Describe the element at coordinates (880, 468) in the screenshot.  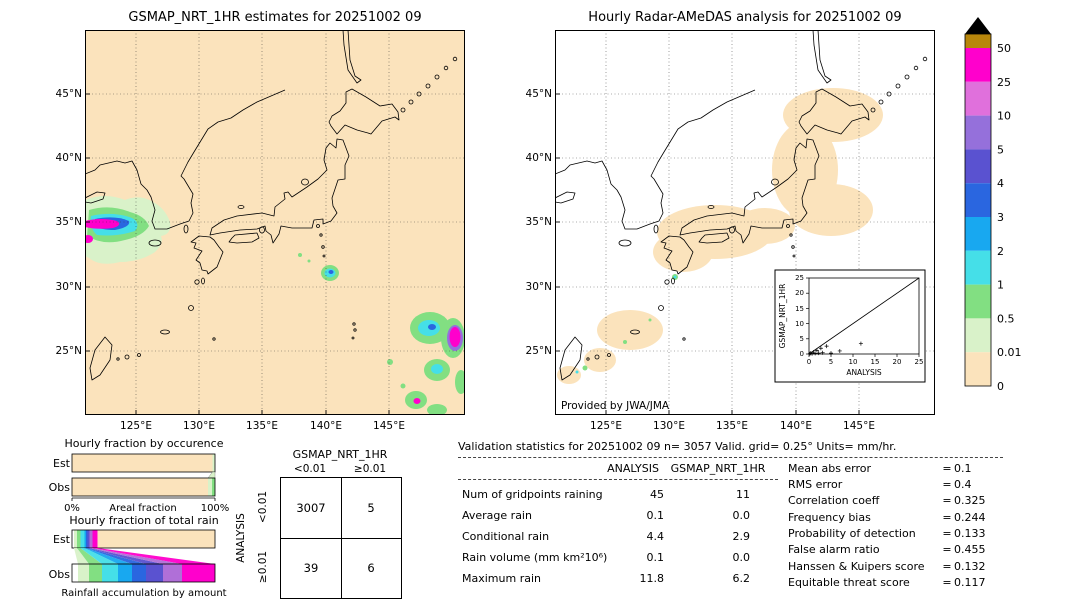
I see `score-line: Mean abs error = 0.1` at that location.